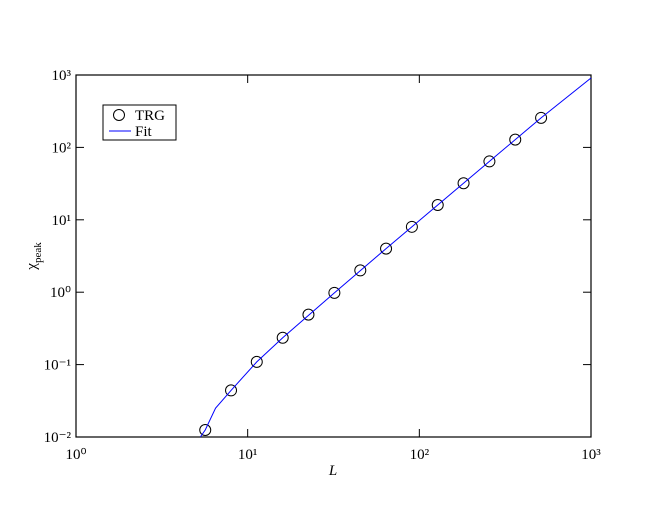 This screenshot has width=664, height=513. I want to click on x-tick-label: 10³, so click(591, 455).